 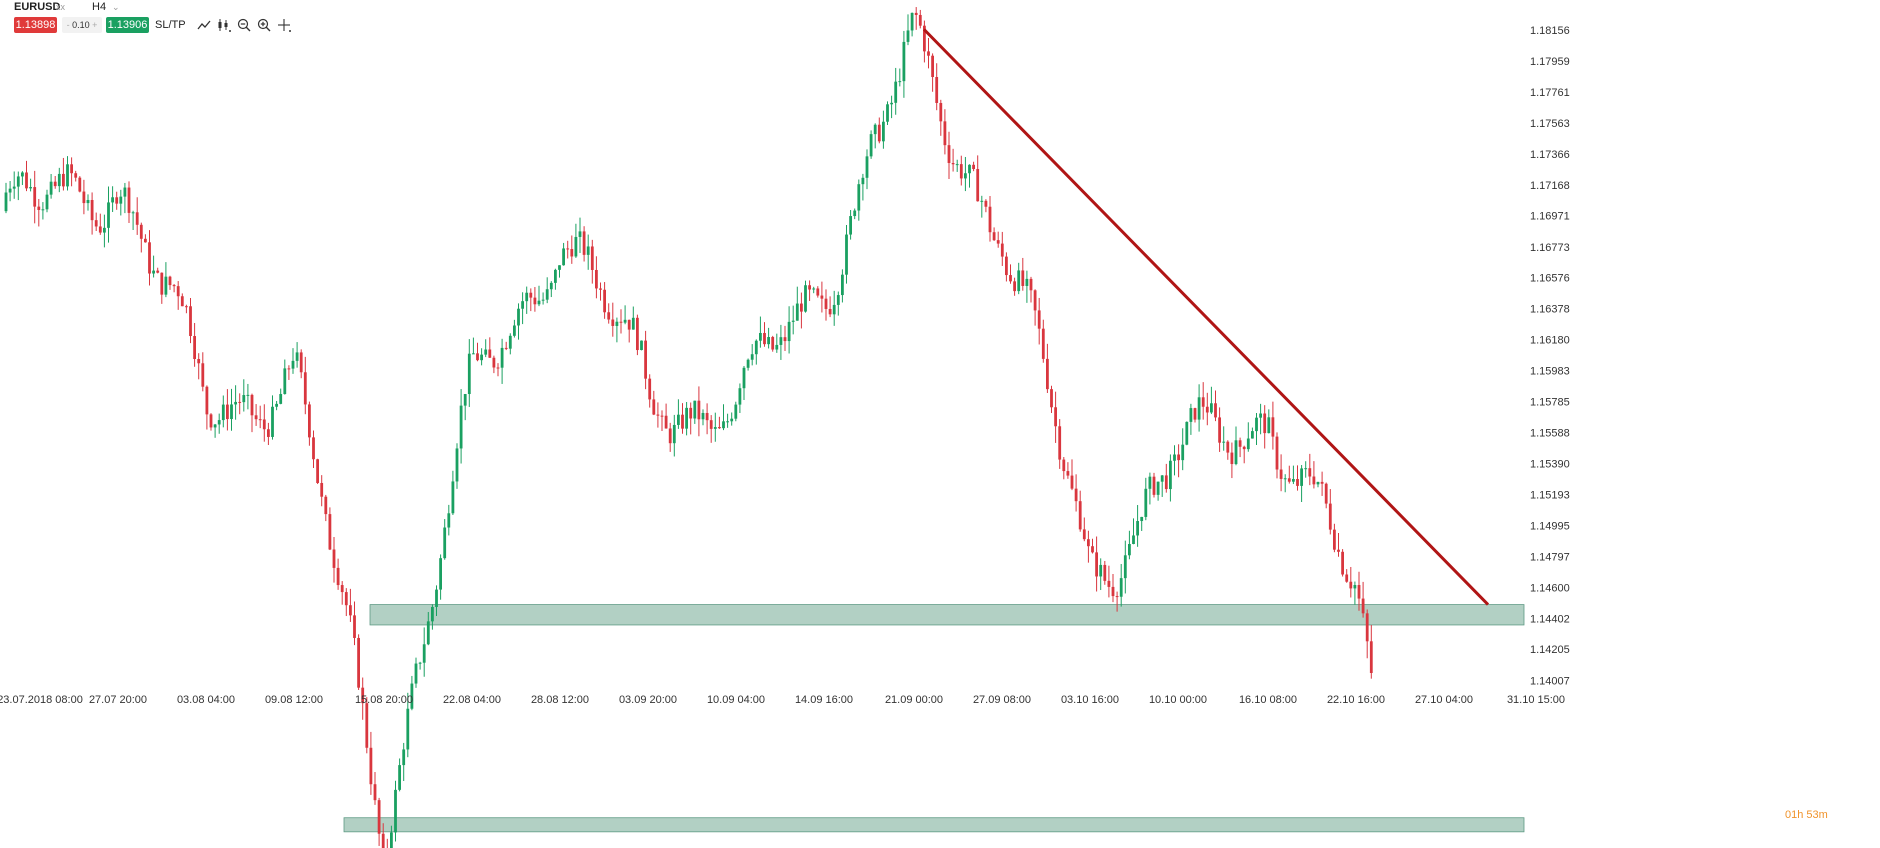 I want to click on sltp-button: SL/TP, so click(x=170, y=25).